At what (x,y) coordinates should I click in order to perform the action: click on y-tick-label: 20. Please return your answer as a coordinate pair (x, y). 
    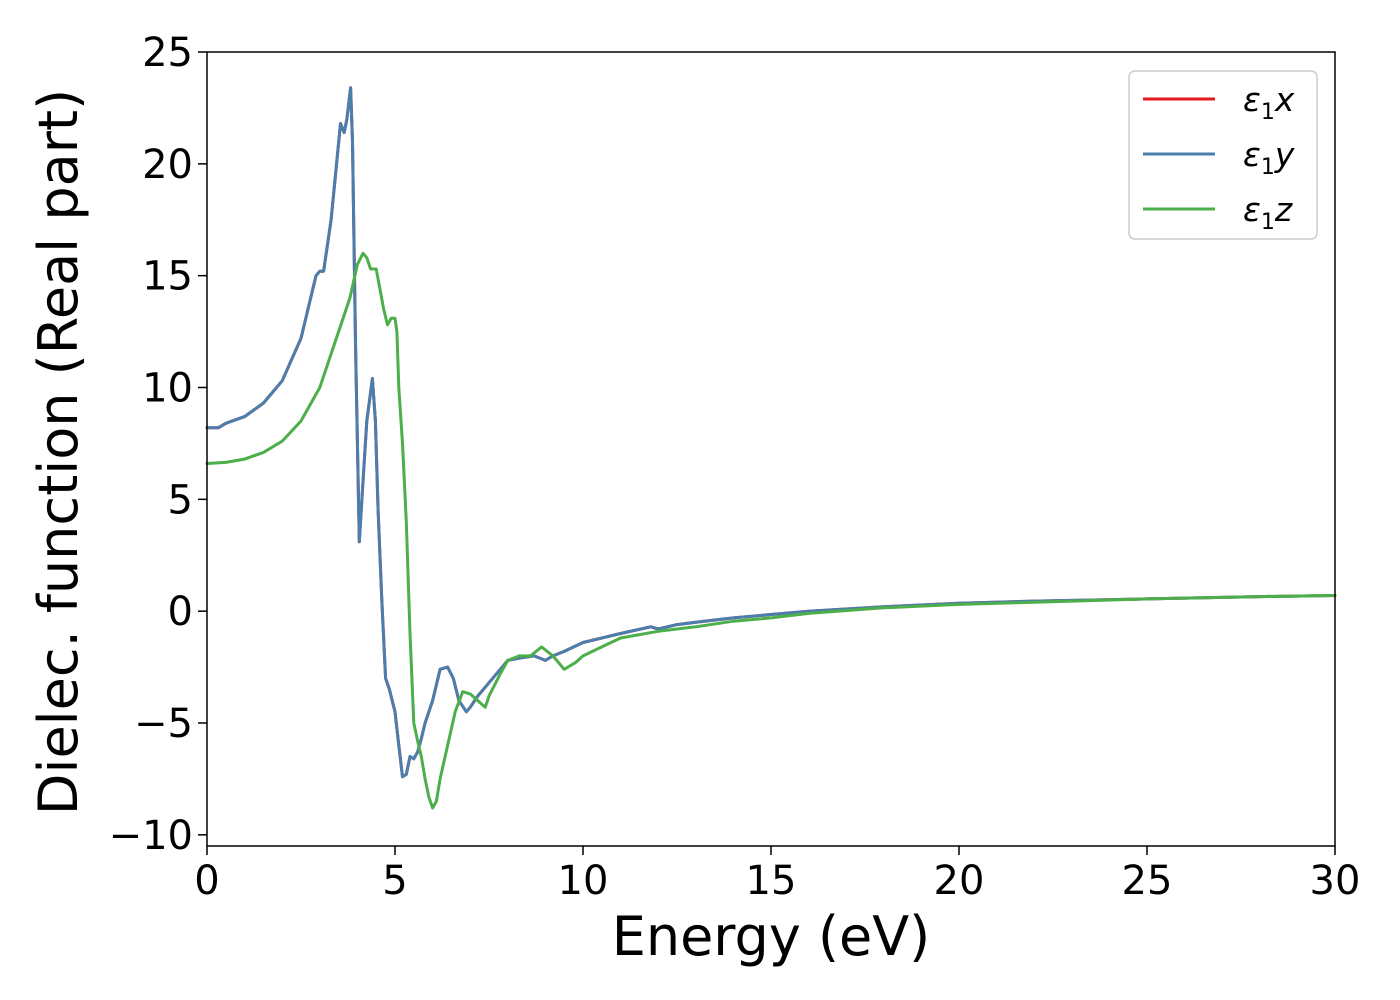
    Looking at the image, I should click on (167, 165).